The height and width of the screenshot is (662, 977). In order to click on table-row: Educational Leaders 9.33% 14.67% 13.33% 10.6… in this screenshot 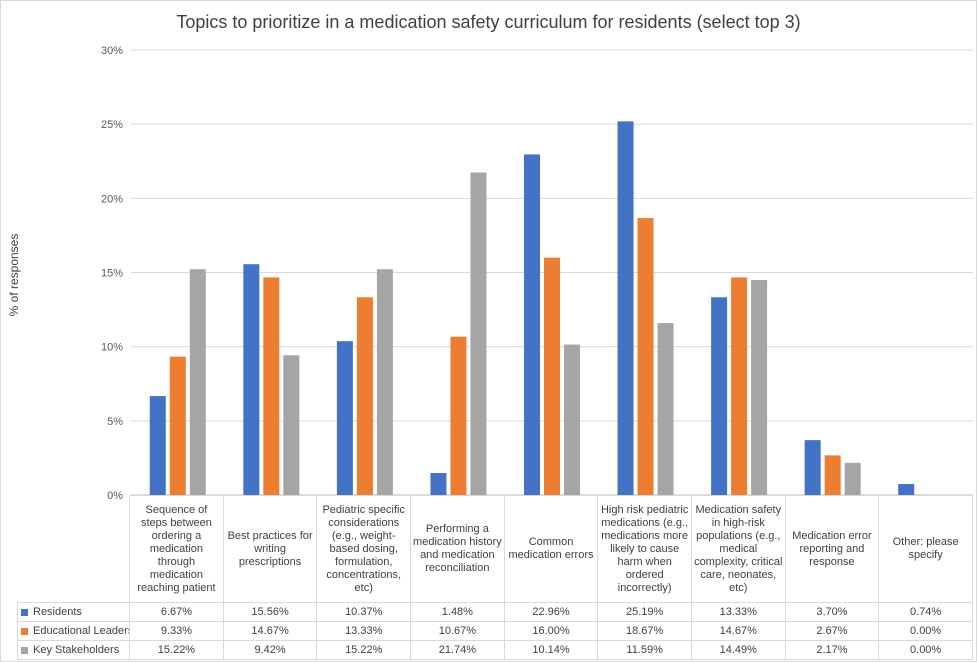, I will do `click(494, 631)`.